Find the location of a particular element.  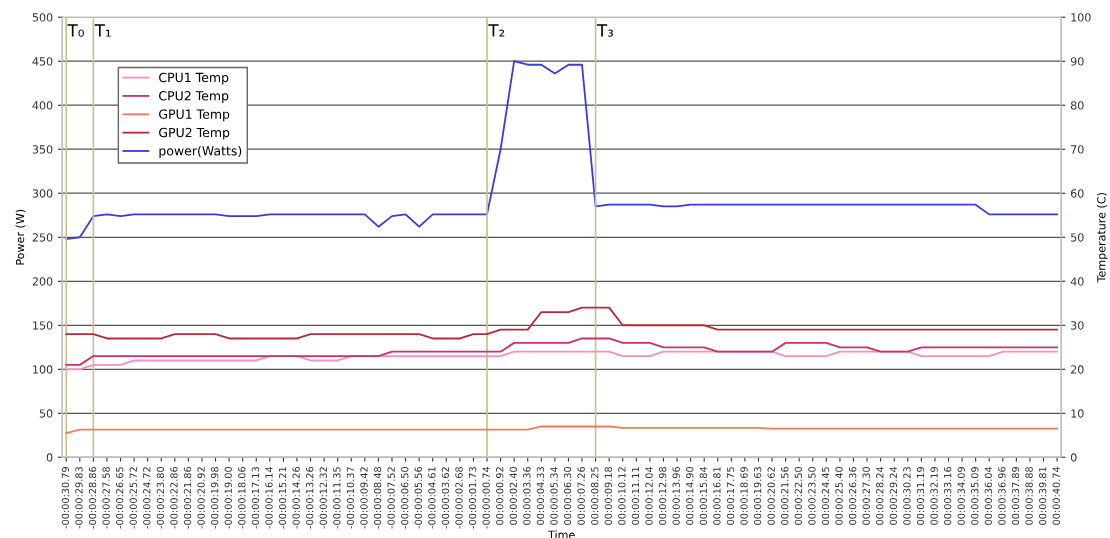

x-tick-label: -00:00:06.50 is located at coordinates (405, 497).